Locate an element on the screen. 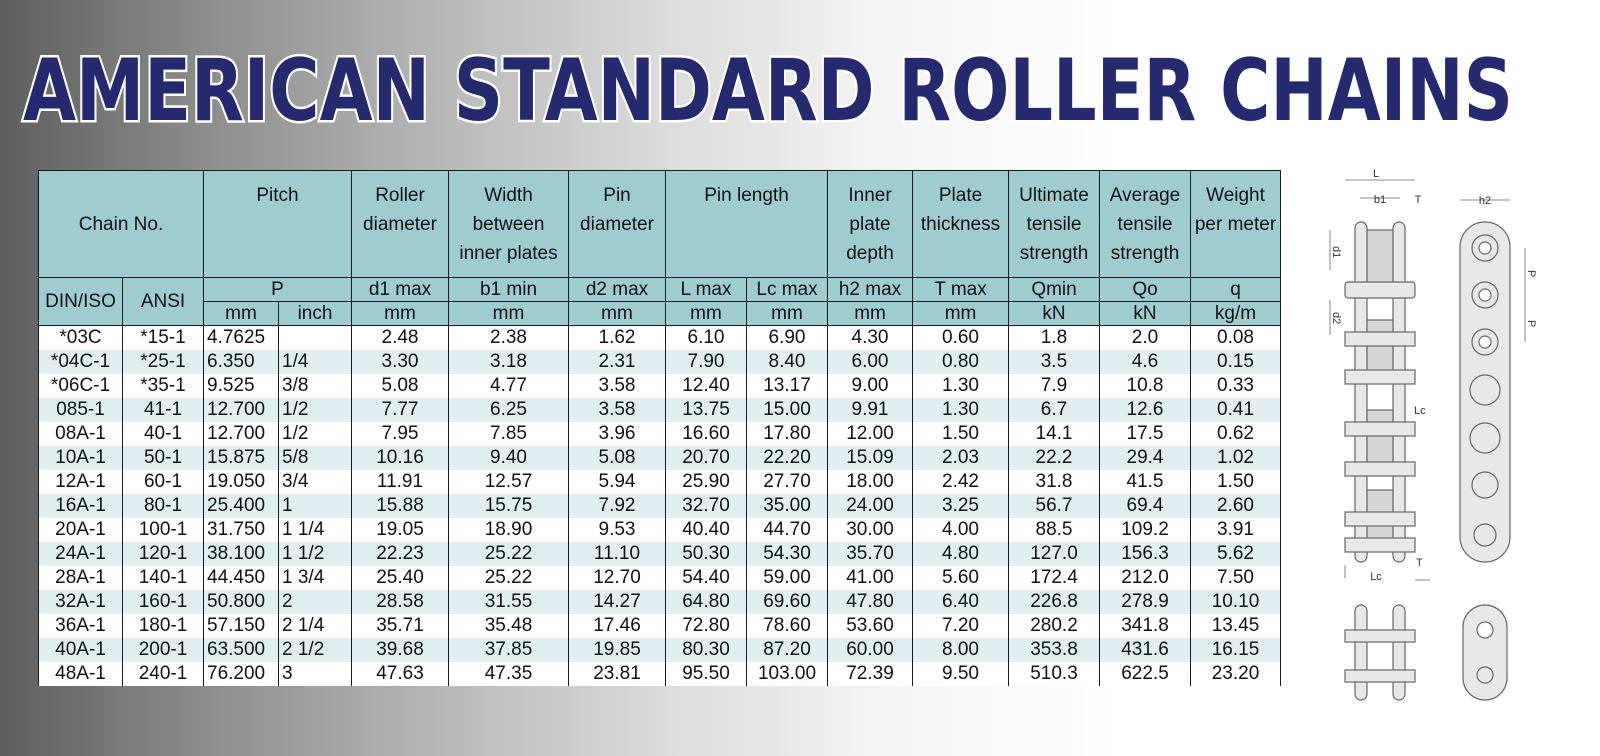  symbol-header: P is located at coordinates (277, 289).